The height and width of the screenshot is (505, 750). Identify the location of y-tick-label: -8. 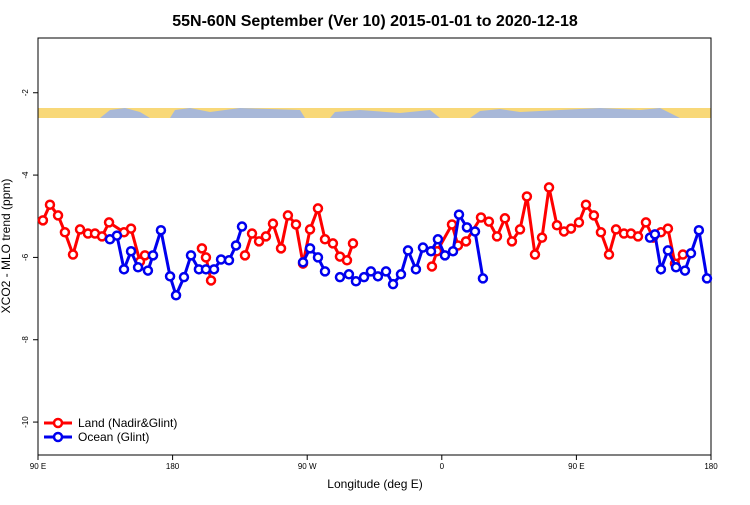
(25, 340).